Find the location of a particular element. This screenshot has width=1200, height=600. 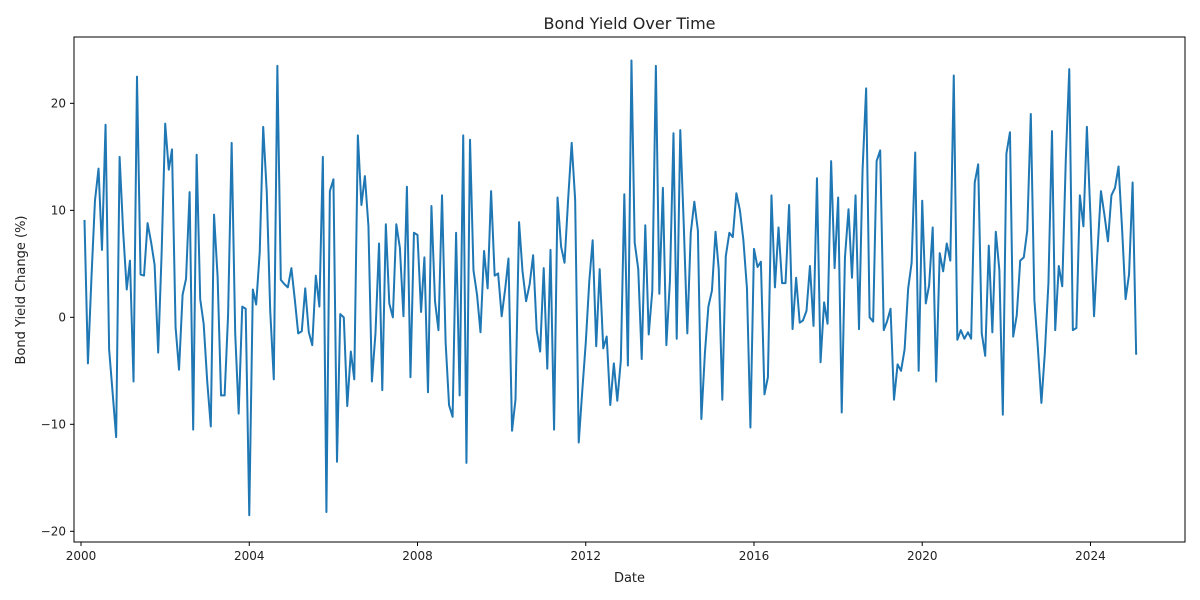

x-tick-label: 2020 is located at coordinates (922, 556).